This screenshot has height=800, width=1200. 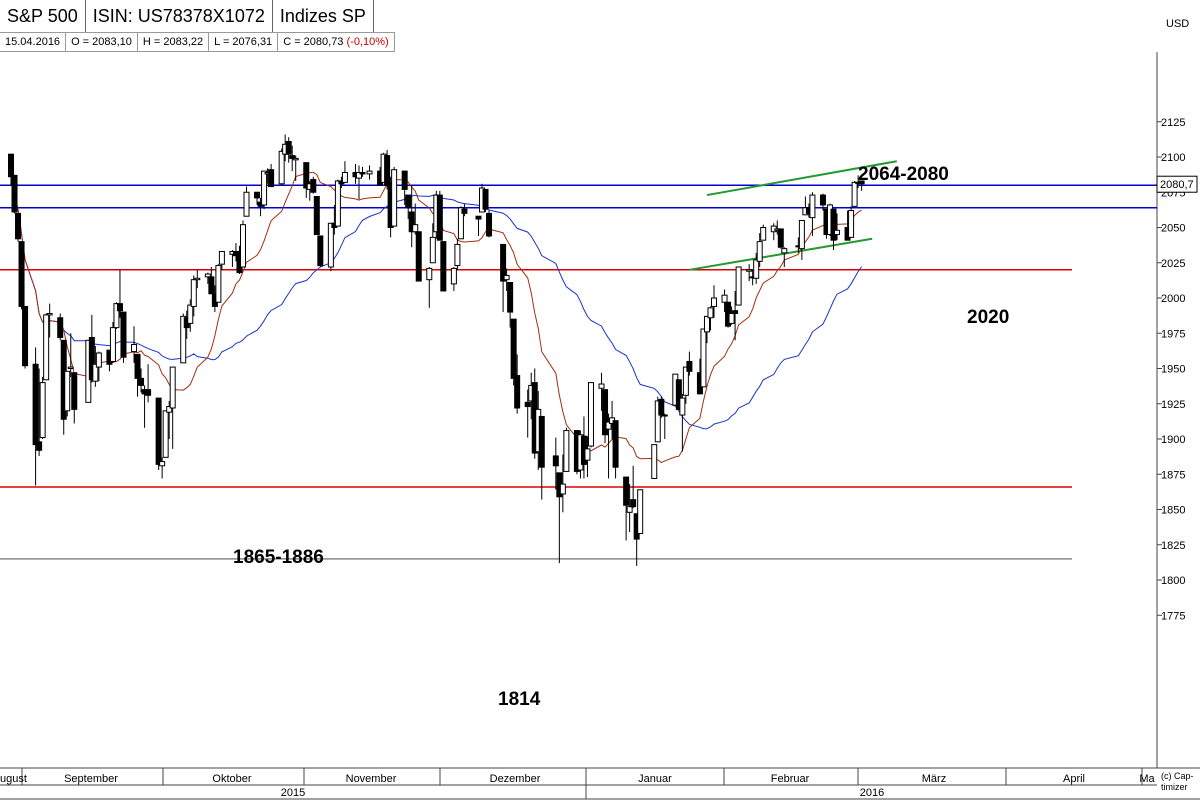 I want to click on y-tick-label: 1825, so click(x=1173, y=546).